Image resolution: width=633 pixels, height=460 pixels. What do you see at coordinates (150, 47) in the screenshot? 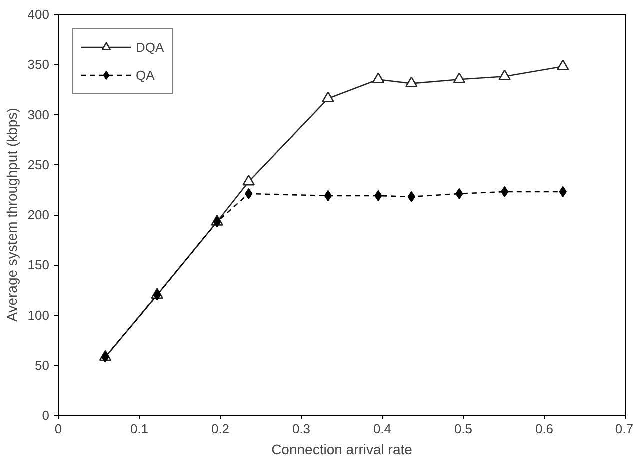
I see `legend-label: DQA` at bounding box center [150, 47].